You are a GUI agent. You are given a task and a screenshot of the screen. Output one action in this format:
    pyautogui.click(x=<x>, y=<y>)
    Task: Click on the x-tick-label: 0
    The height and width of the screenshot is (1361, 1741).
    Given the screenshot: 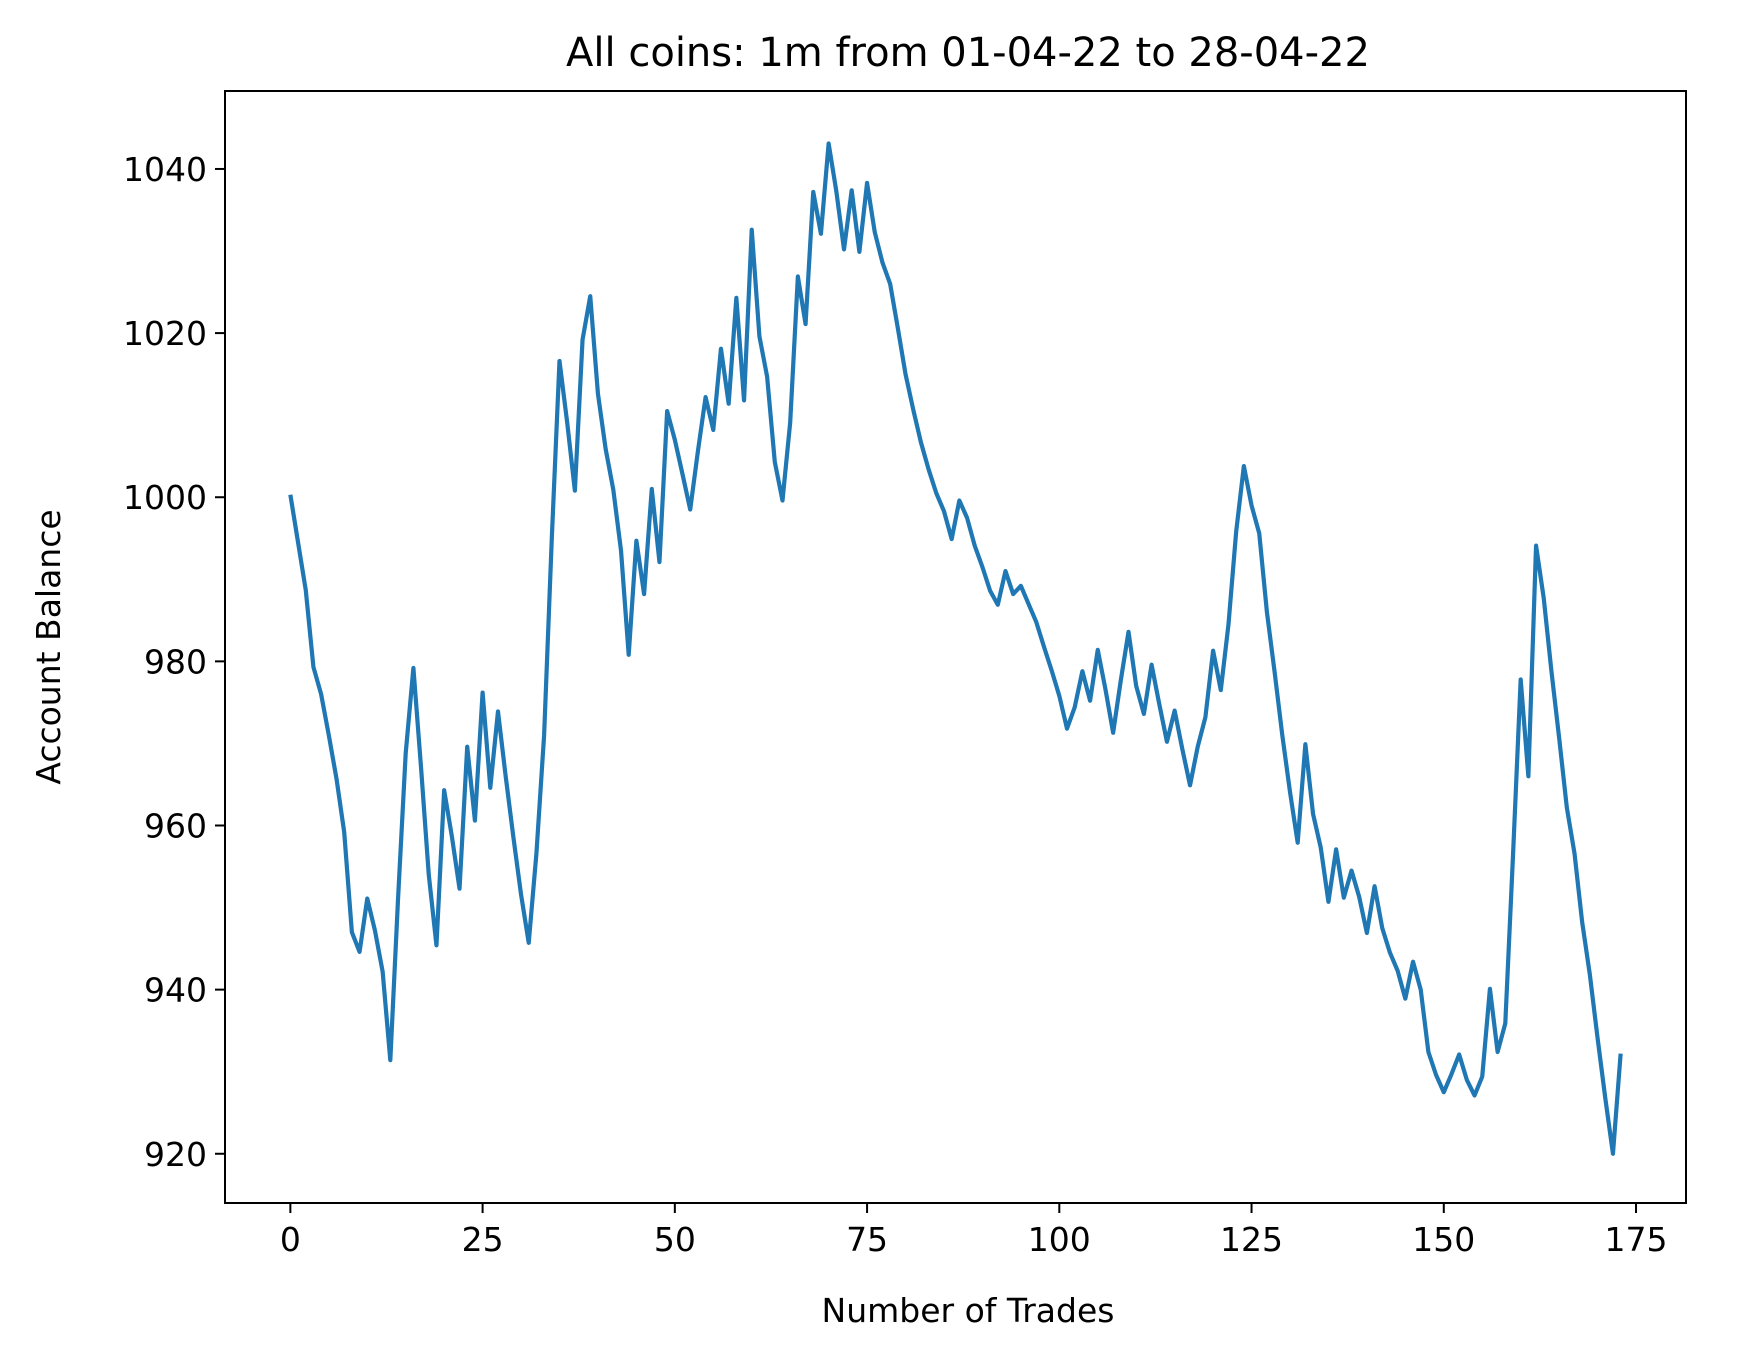 What is the action you would take?
    pyautogui.click(x=290, y=1239)
    